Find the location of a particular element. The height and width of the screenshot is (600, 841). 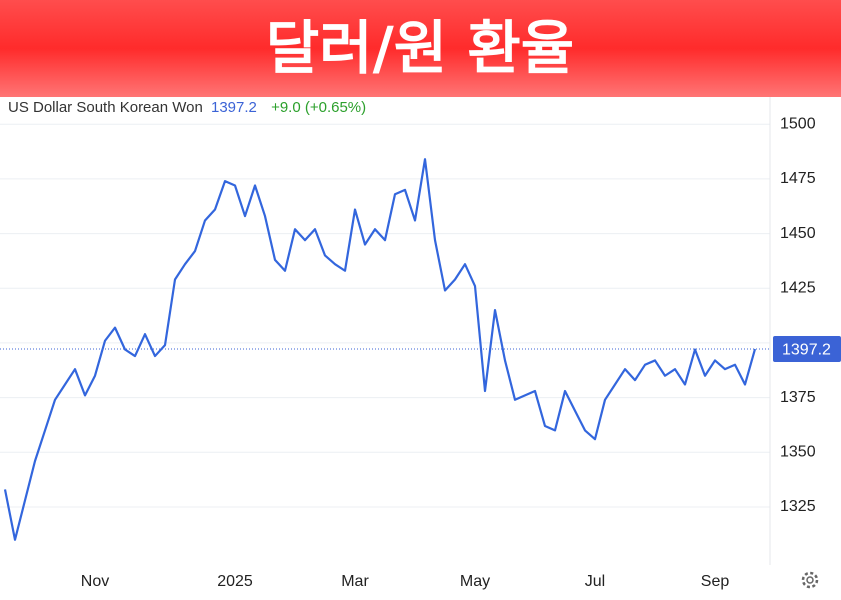

x-tick-label: Sep is located at coordinates (715, 581).